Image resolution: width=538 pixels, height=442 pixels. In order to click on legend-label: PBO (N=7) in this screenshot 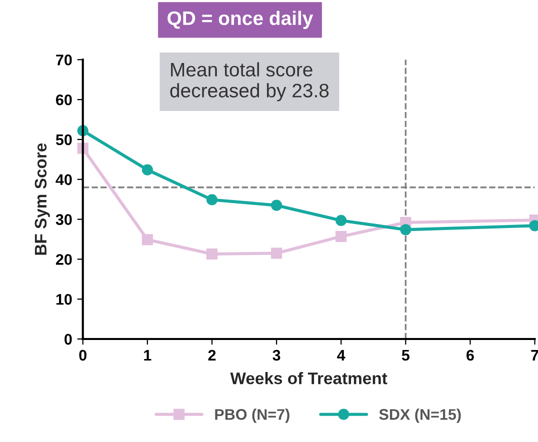, I will do `click(252, 415)`.